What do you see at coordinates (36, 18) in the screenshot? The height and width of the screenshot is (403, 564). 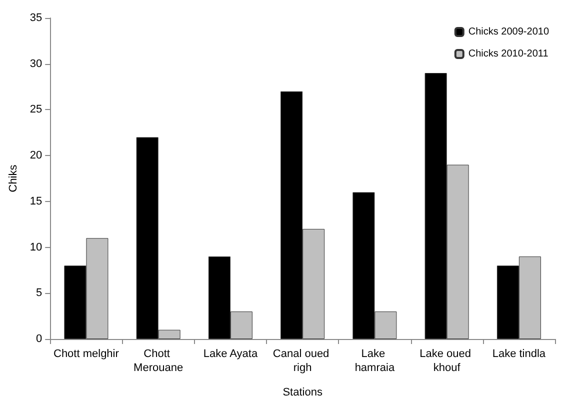 I see `y-tick-label: 35` at bounding box center [36, 18].